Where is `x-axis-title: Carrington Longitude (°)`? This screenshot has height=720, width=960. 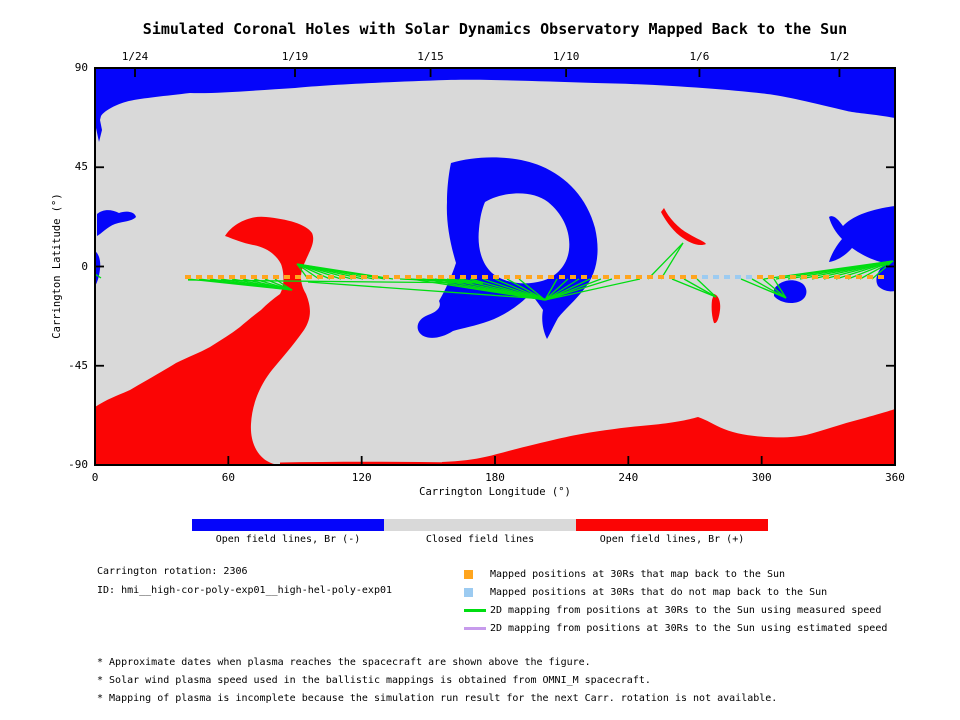
x-axis-title: Carrington Longitude (°) is located at coordinates (495, 492).